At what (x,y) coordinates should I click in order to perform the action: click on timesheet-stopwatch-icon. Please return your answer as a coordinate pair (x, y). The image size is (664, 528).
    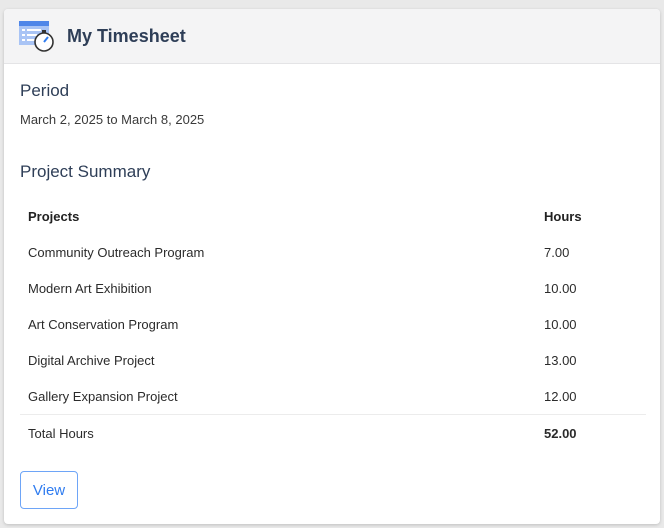
    Looking at the image, I should click on (36, 36).